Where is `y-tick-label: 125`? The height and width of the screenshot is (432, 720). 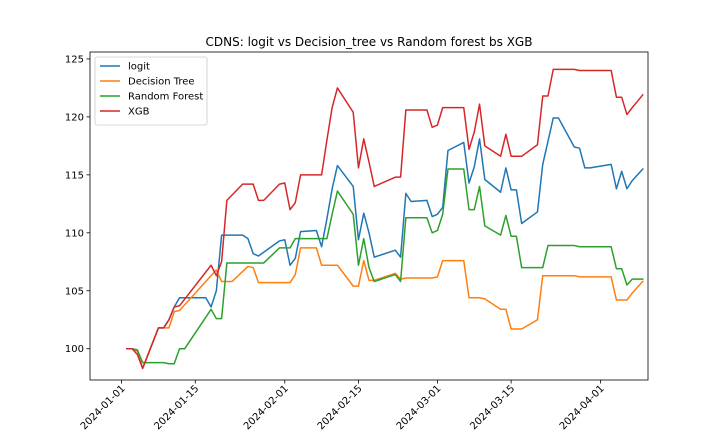
y-tick-label: 125 is located at coordinates (74, 59).